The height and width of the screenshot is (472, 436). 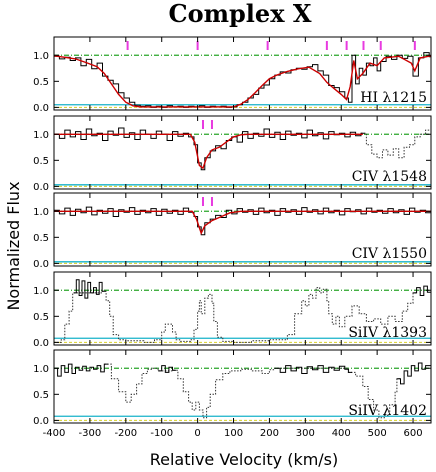 What do you see at coordinates (54, 433) in the screenshot?
I see `x-tick-label: -400` at bounding box center [54, 433].